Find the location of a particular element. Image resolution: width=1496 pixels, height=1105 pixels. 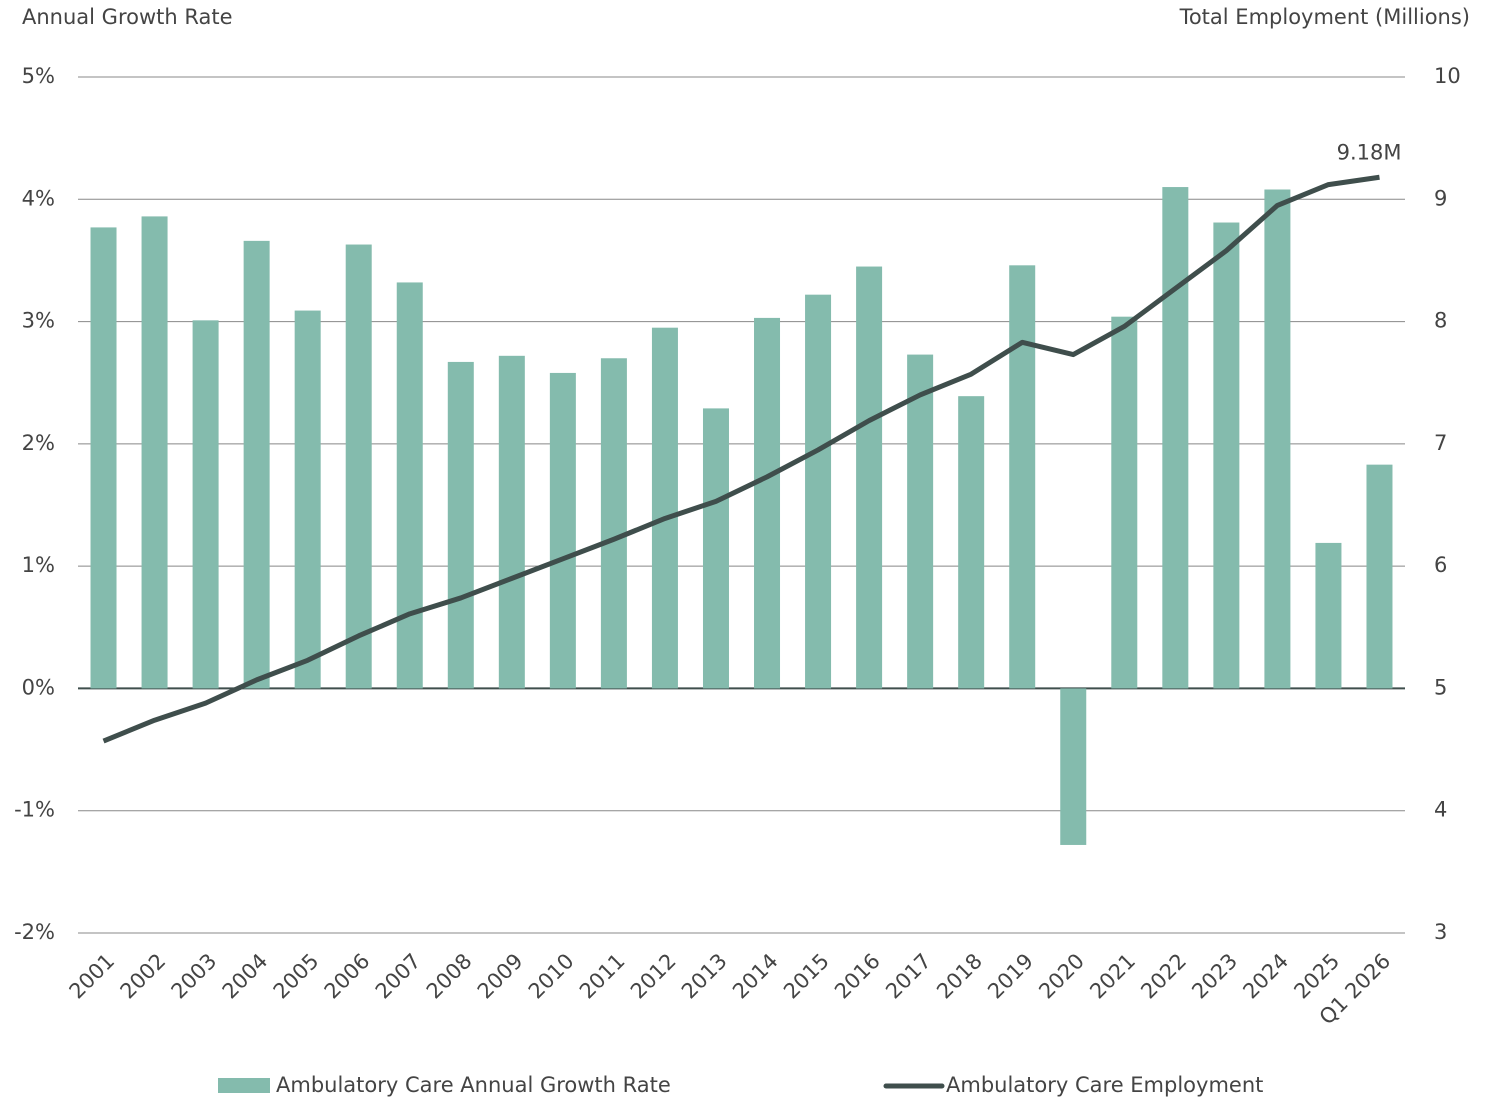

x-tick-label: 2001 is located at coordinates (92, 976).